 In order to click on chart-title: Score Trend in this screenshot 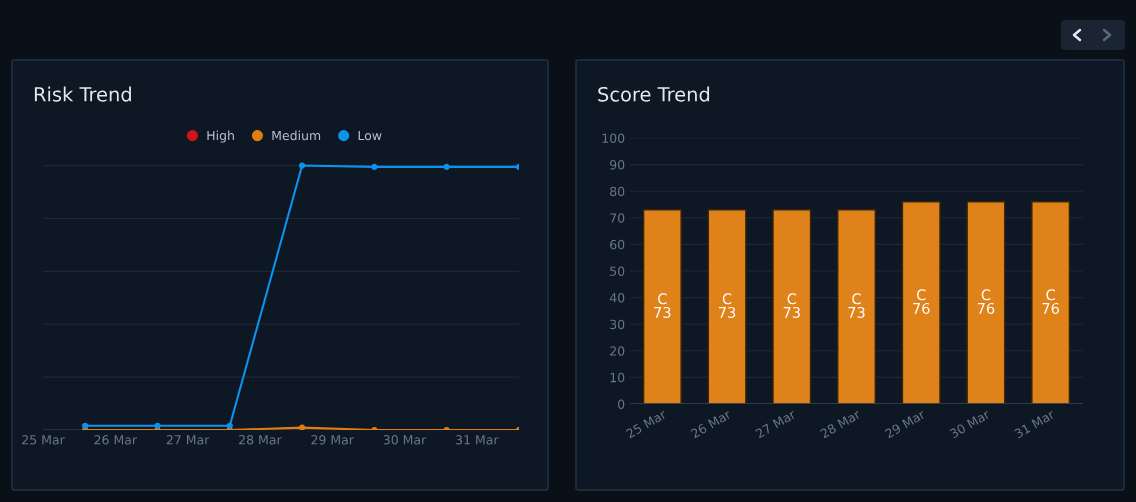, I will do `click(654, 94)`.